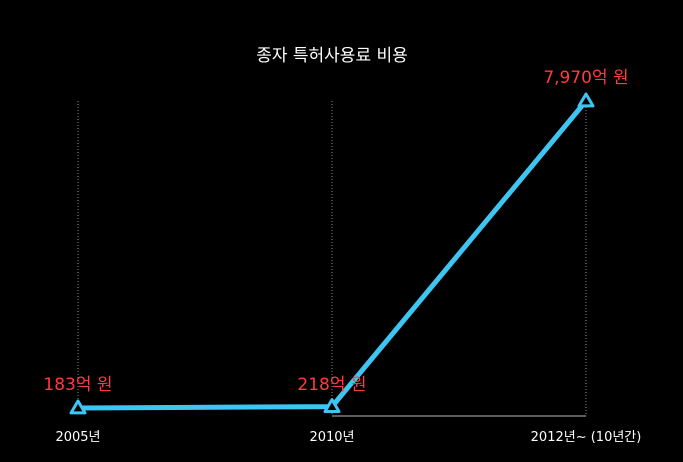 This screenshot has height=462, width=683. Describe the element at coordinates (331, 385) in the screenshot. I see `data-label-2: 218억 원` at that location.